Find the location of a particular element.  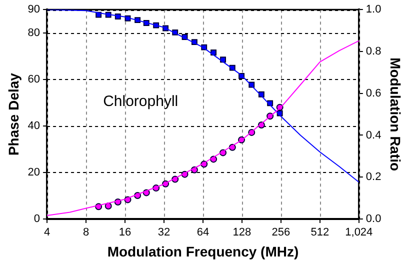

y-axis-title: Phase Delay is located at coordinates (13, 114).